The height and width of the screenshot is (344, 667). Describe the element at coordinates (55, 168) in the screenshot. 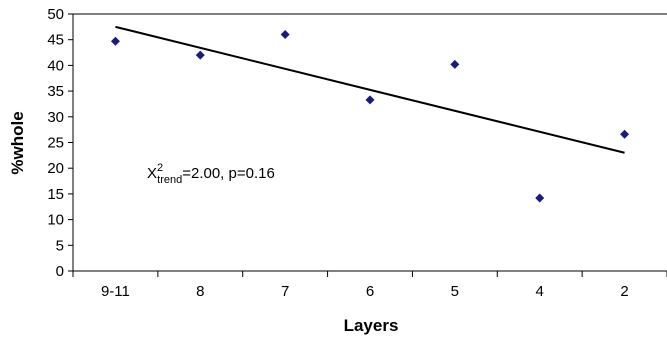

I see `y-tick-label: 20` at that location.